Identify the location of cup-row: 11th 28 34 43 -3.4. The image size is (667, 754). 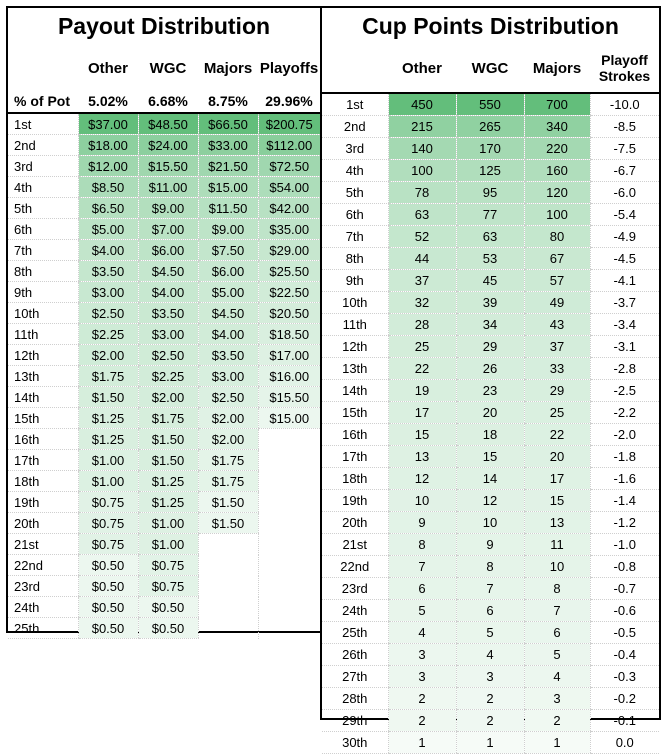
(490, 324).